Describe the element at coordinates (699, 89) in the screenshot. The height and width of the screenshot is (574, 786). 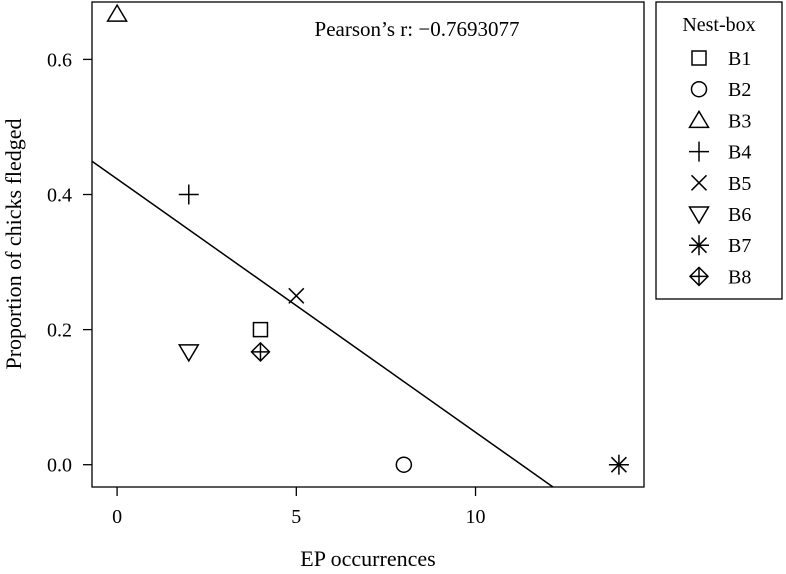
I see `legend-marker-b2` at that location.